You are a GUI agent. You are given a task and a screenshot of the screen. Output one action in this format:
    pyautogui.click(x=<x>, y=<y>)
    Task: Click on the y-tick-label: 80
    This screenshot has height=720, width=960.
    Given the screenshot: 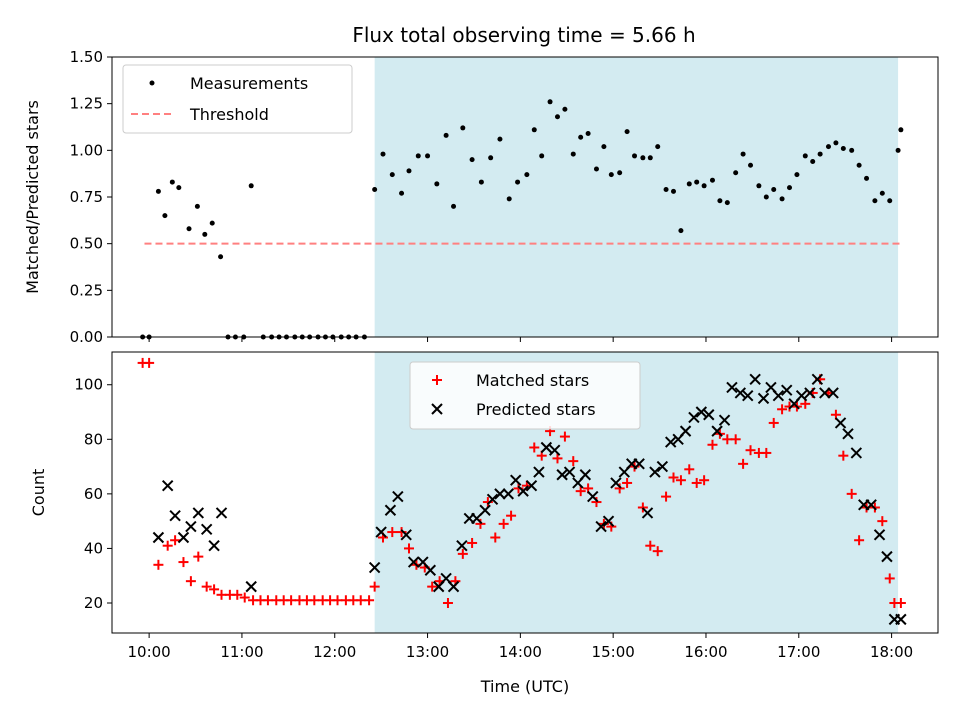 What is the action you would take?
    pyautogui.click(x=93, y=439)
    